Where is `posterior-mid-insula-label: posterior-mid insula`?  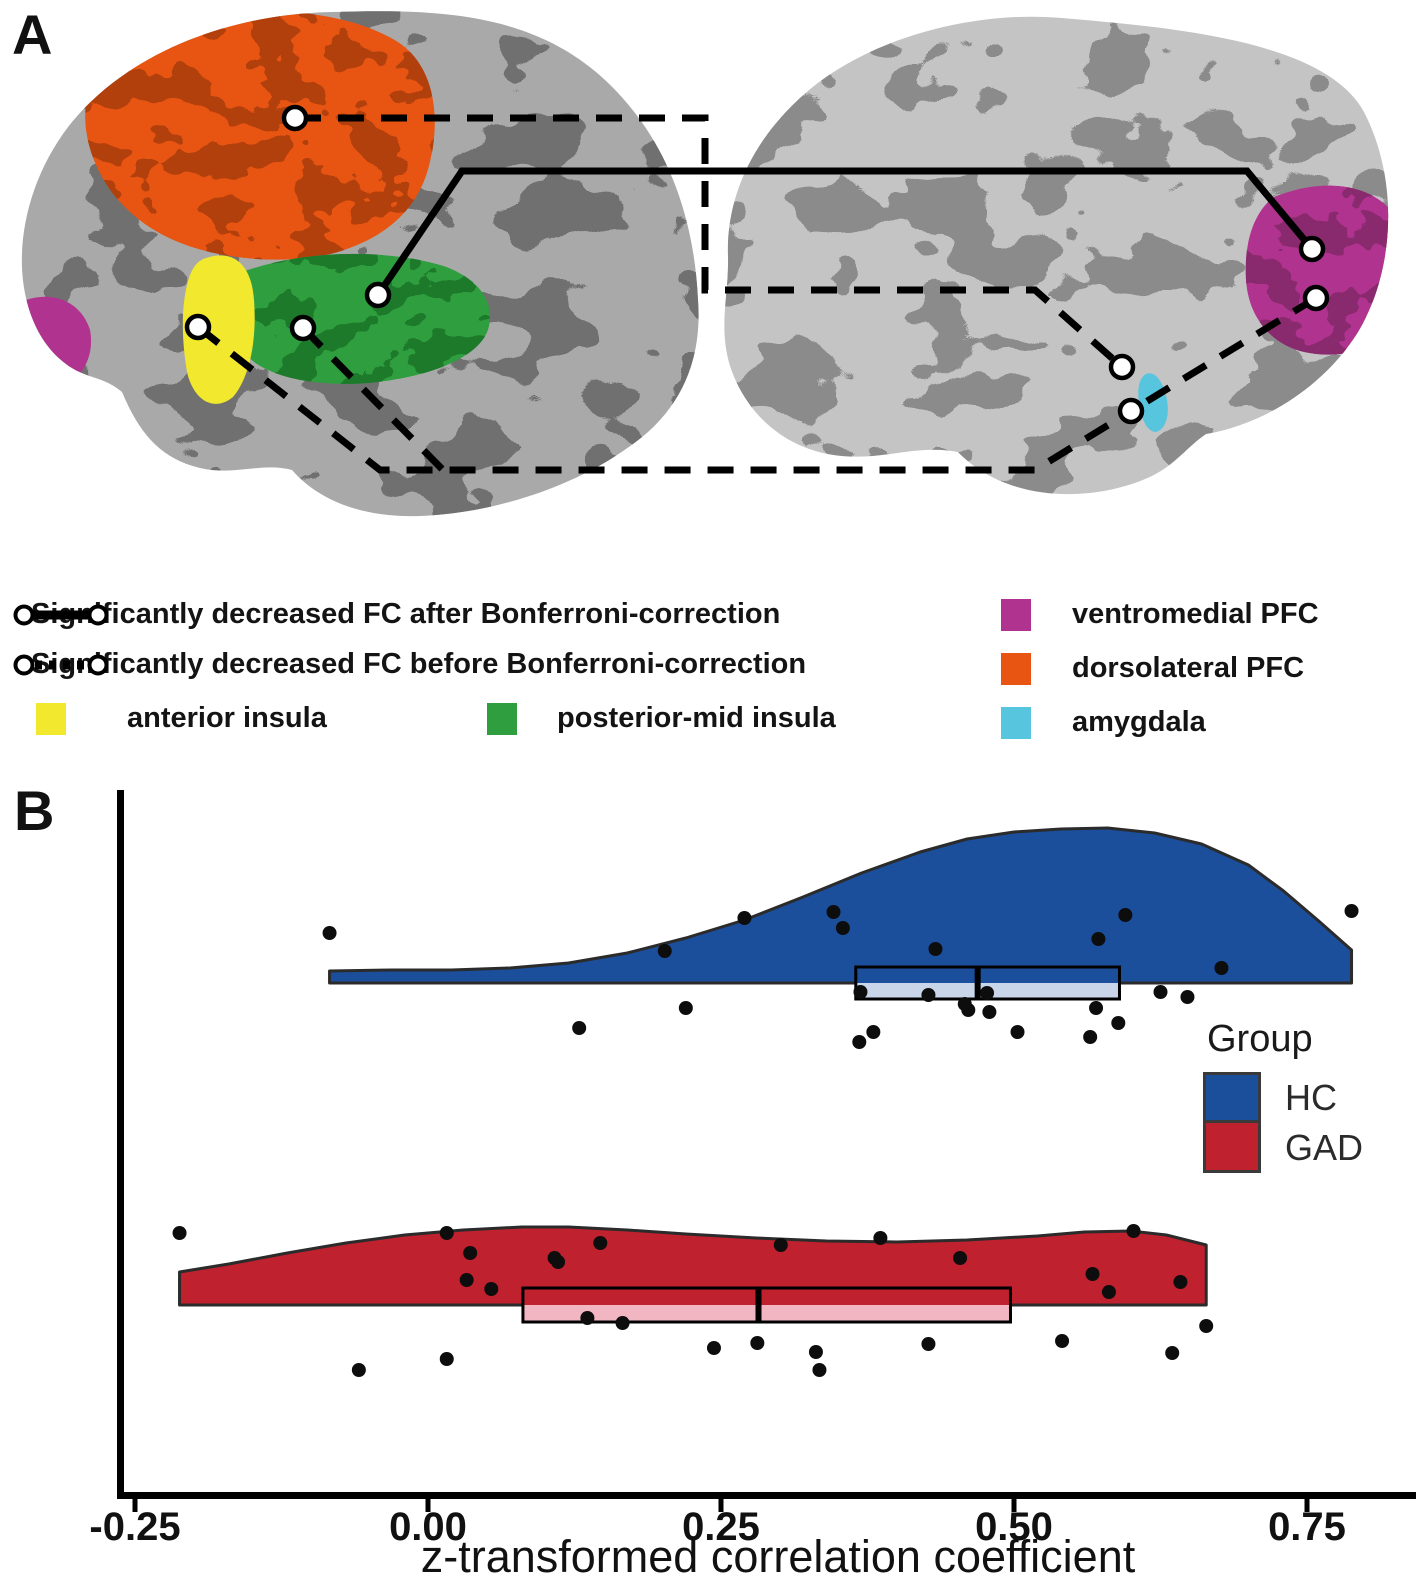 posterior-mid-insula-label: posterior-mid insula is located at coordinates (696, 718).